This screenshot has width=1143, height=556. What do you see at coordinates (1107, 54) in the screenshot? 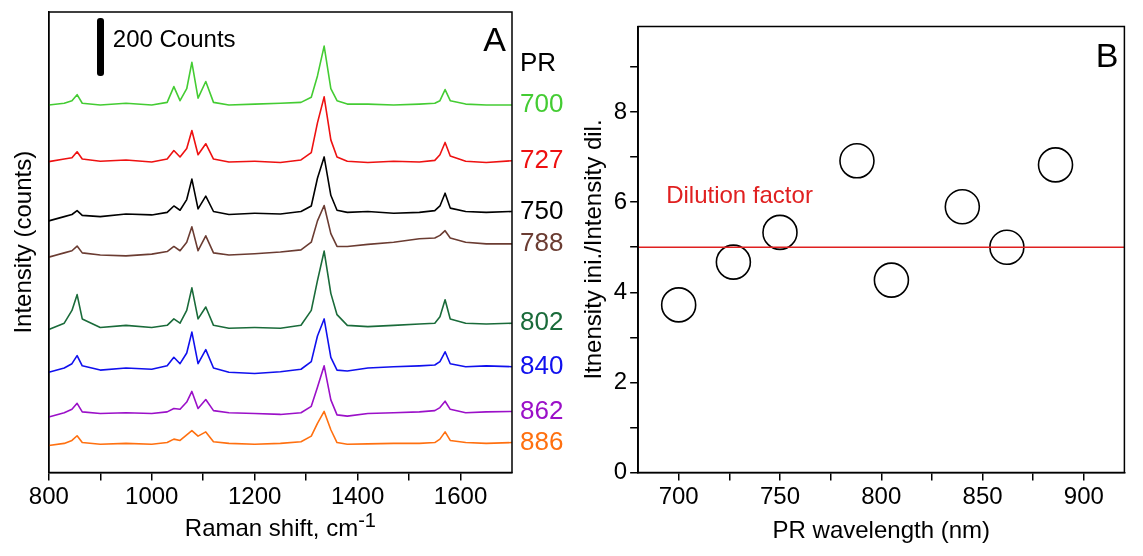
I see `annotation: B` at bounding box center [1107, 54].